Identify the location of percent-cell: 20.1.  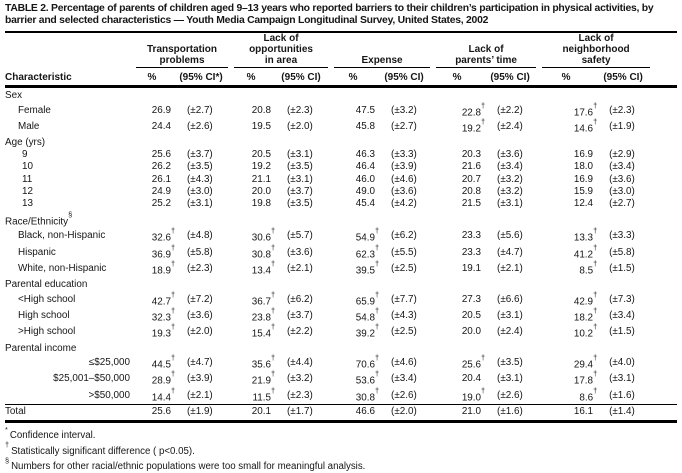
(251, 413).